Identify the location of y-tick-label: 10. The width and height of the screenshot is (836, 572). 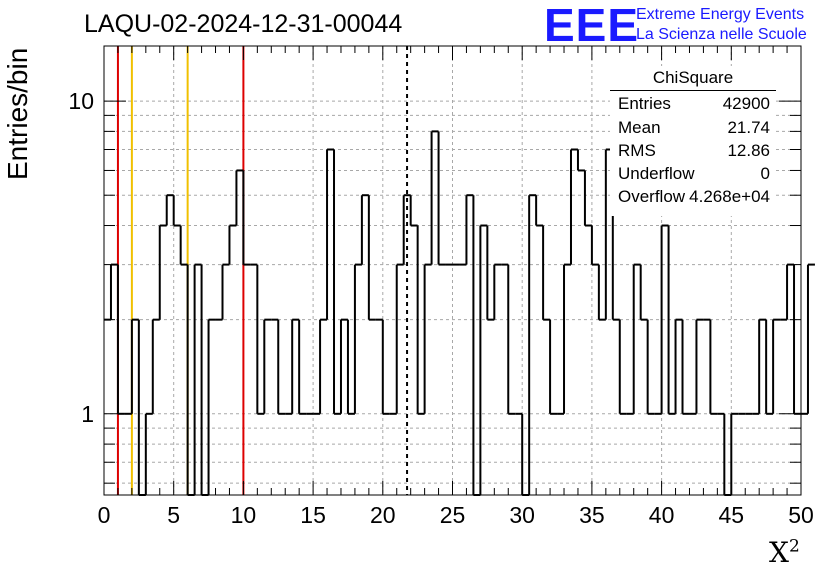
(81, 101).